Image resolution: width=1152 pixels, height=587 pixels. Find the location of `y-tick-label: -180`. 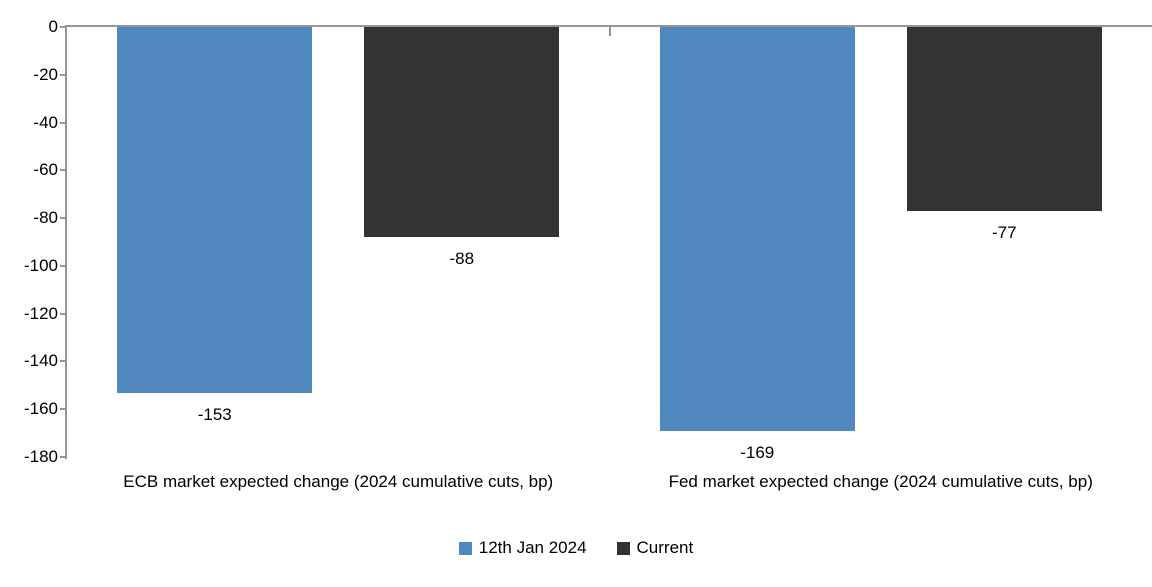

y-tick-label: -180 is located at coordinates (40, 456).